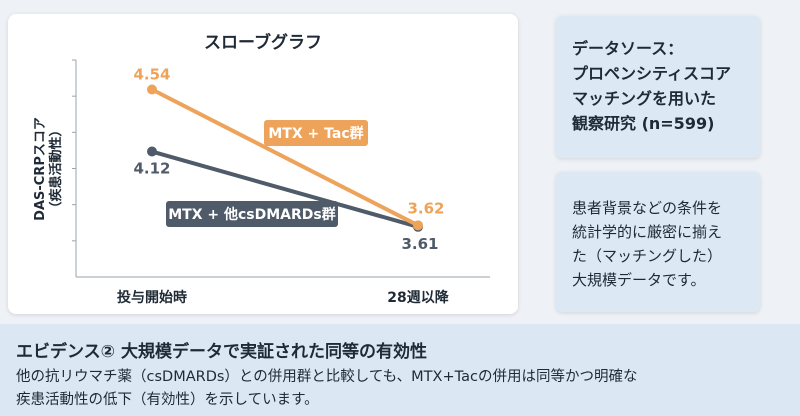 The width and height of the screenshot is (800, 416). Describe the element at coordinates (419, 244) in the screenshot. I see `data-label: 3.61` at that location.